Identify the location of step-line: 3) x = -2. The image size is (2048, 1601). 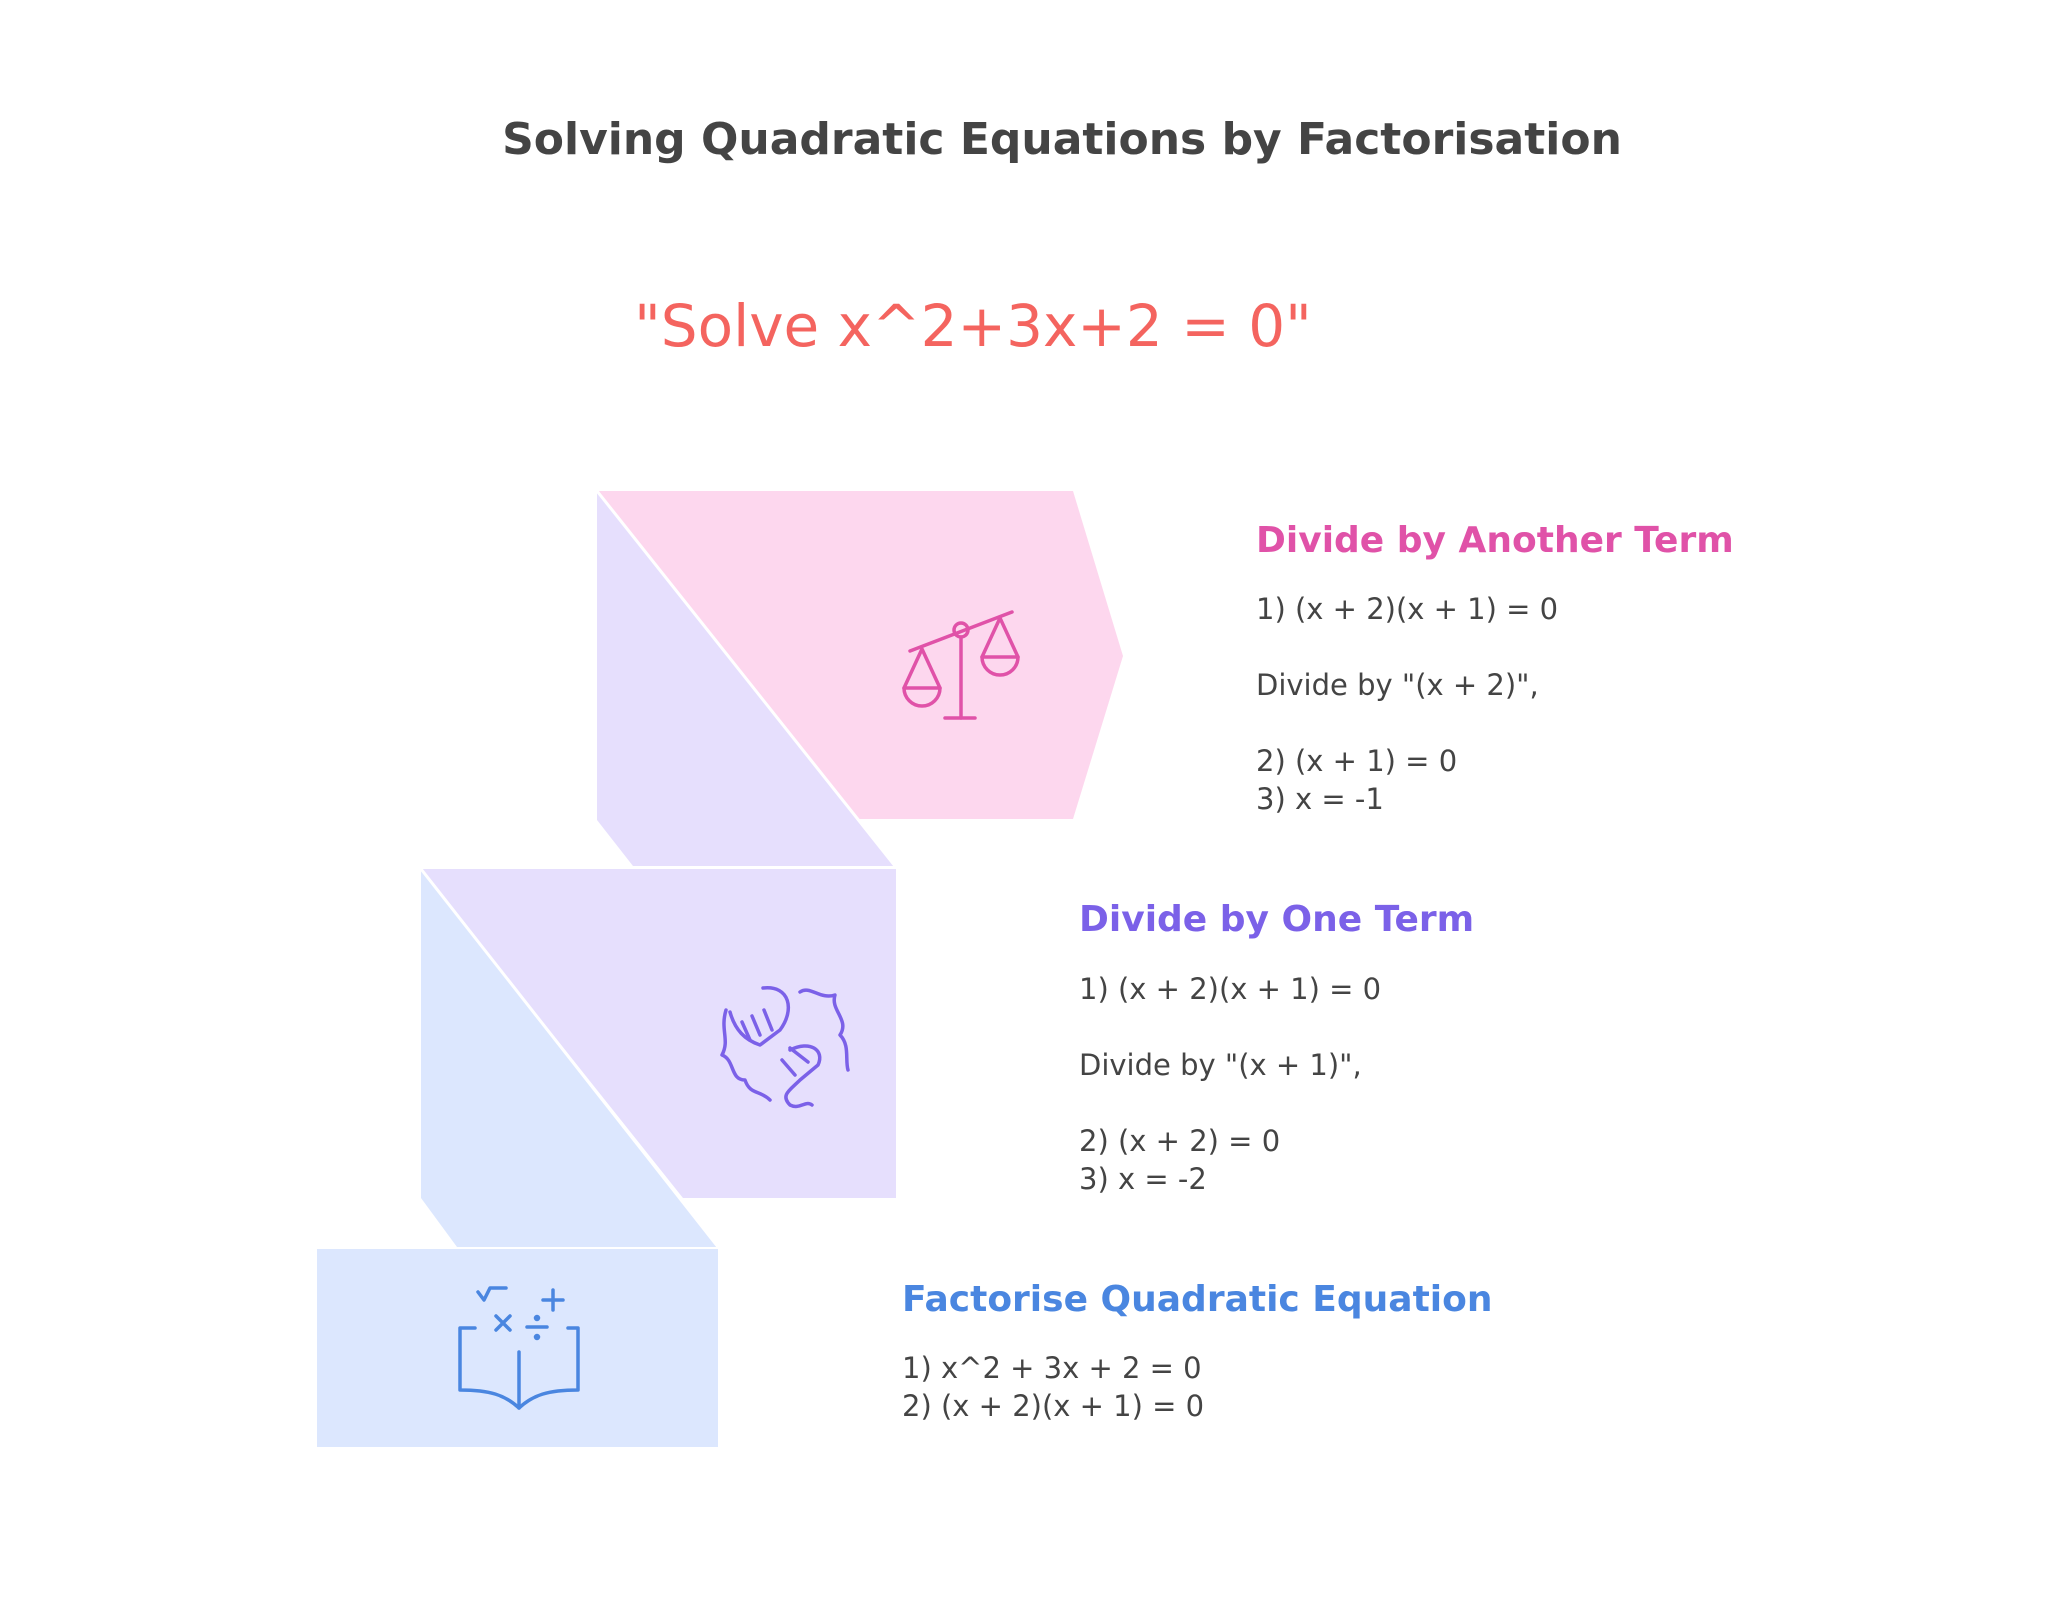
(1143, 1179).